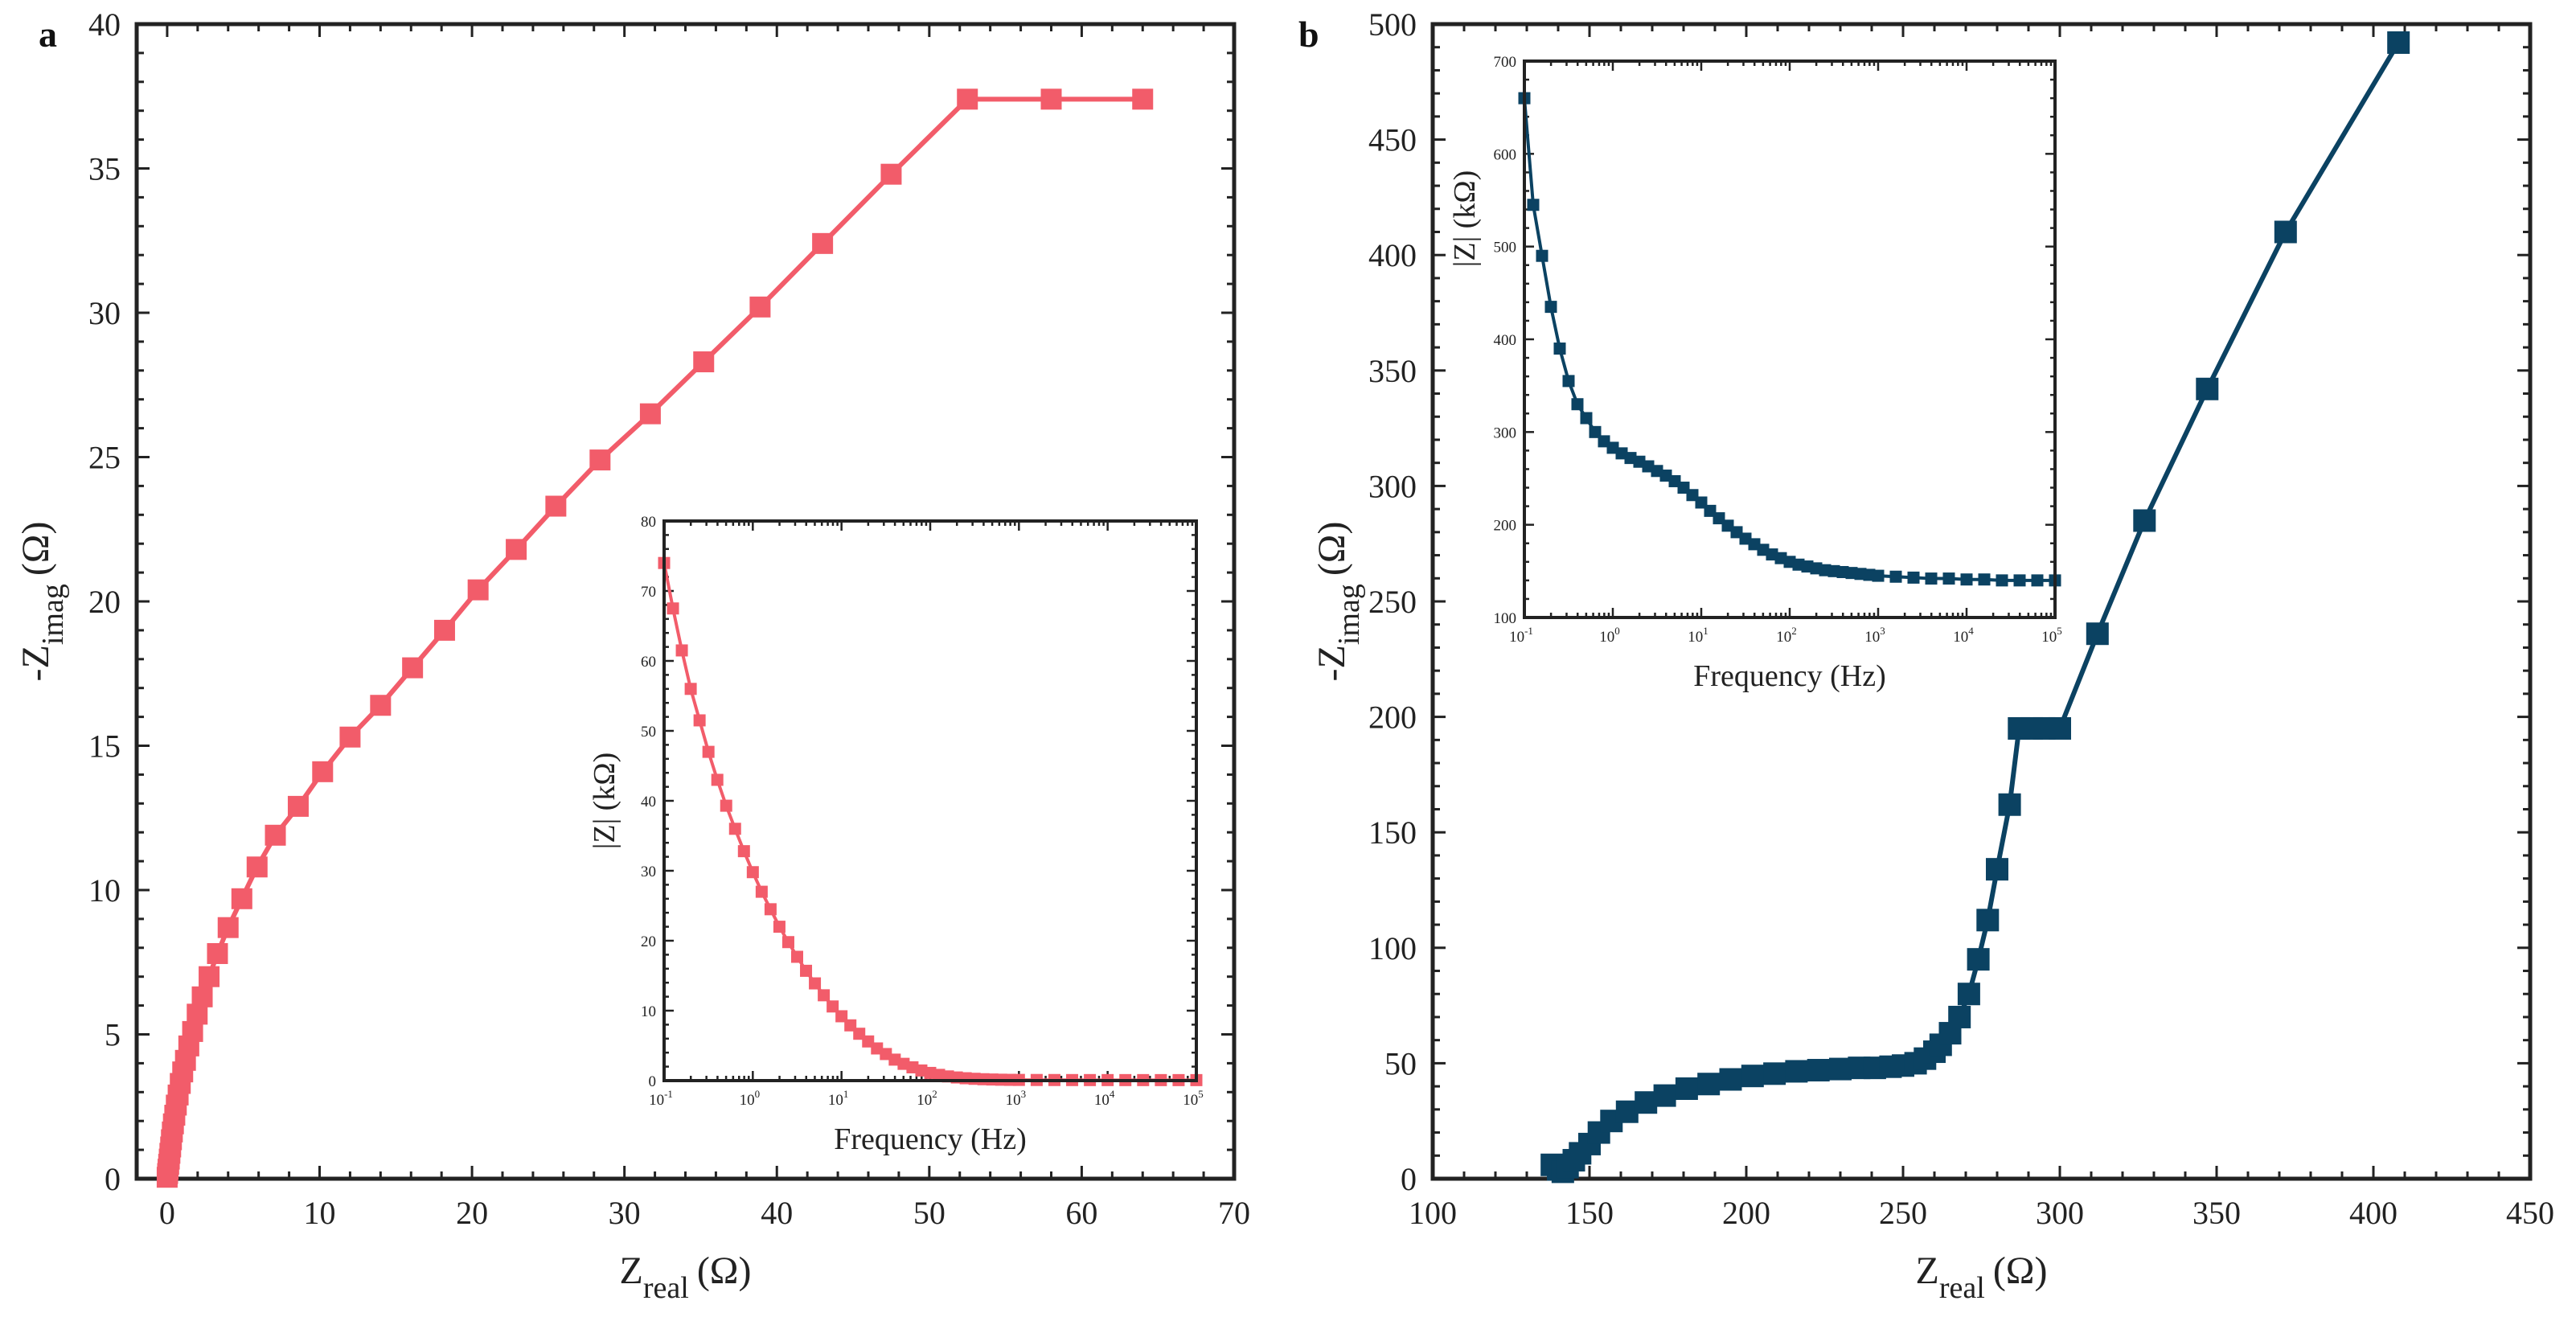 Image resolution: width=2576 pixels, height=1317 pixels. Describe the element at coordinates (758, 1094) in the screenshot. I see `inset-x-tick-exp: 0` at that location.